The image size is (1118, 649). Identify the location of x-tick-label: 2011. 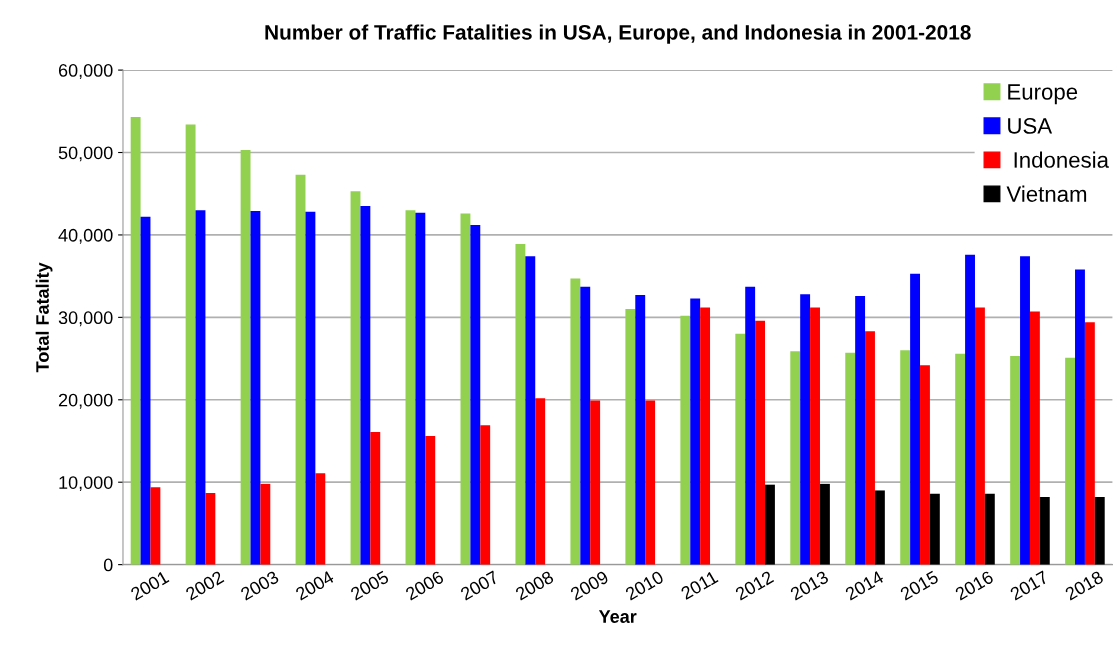
(699, 585).